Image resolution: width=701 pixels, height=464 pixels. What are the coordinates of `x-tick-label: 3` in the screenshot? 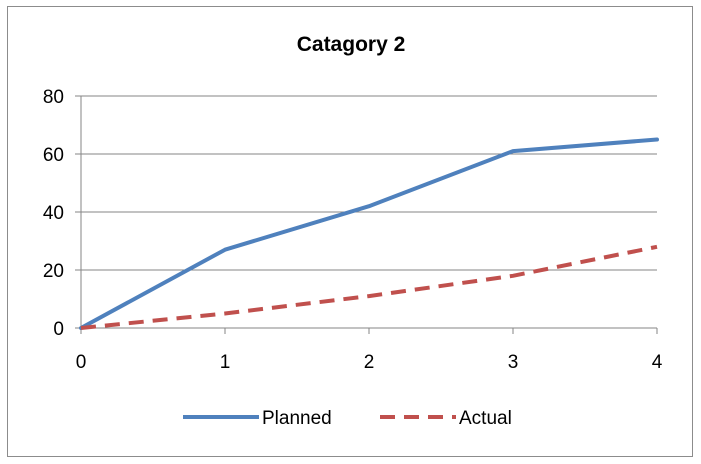 It's located at (513, 362).